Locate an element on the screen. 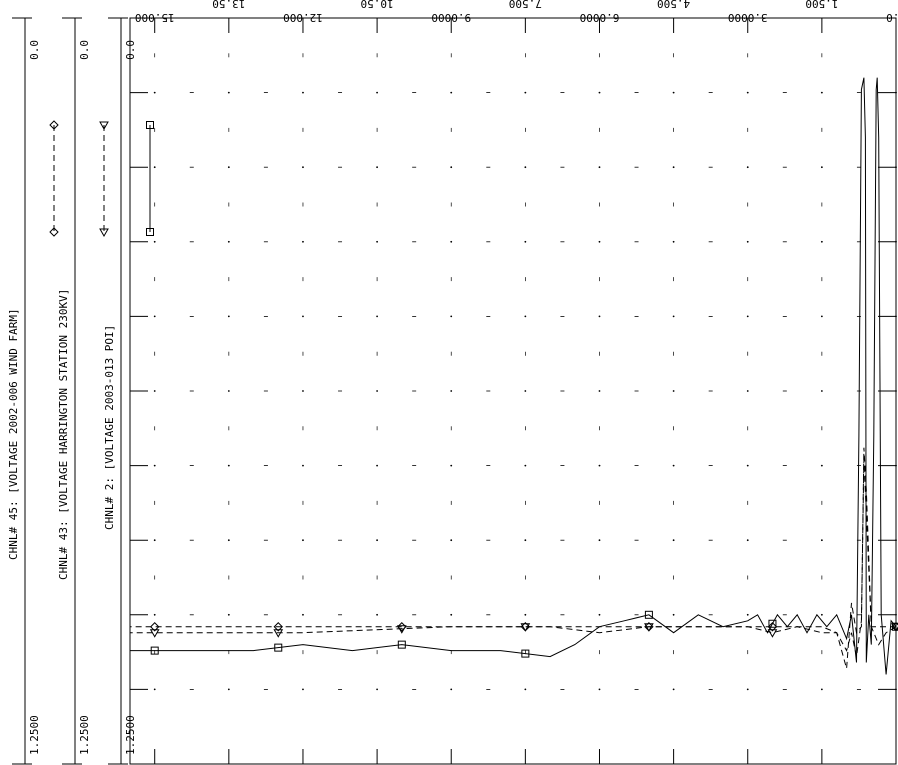 The image size is (898, 765). legend-series-name: CHNL# 45: [VOLTAGE 2002-006 WIND FARM] is located at coordinates (13, 434).